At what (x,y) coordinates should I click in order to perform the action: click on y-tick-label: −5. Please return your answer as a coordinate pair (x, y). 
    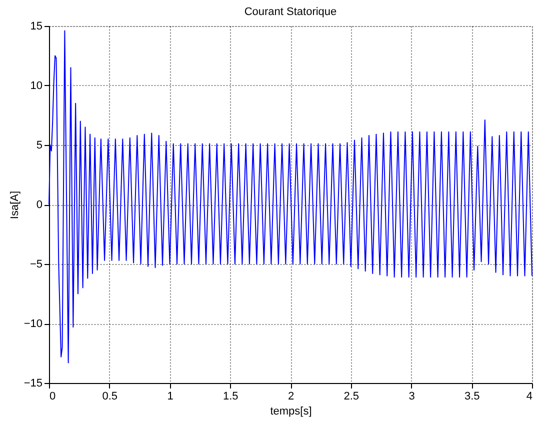
    Looking at the image, I should click on (36, 264).